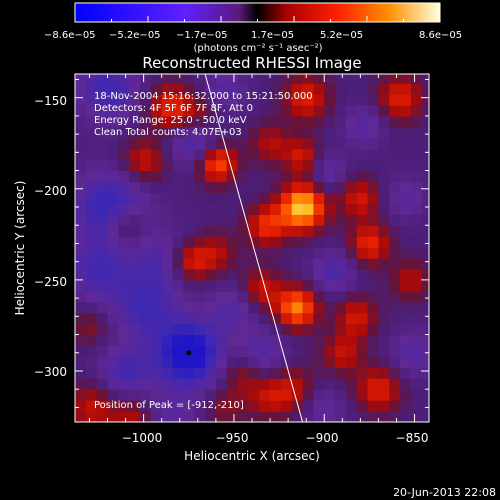 The height and width of the screenshot is (500, 500). I want to click on colorbar-tick-label: −1.7e−05, so click(202, 35).